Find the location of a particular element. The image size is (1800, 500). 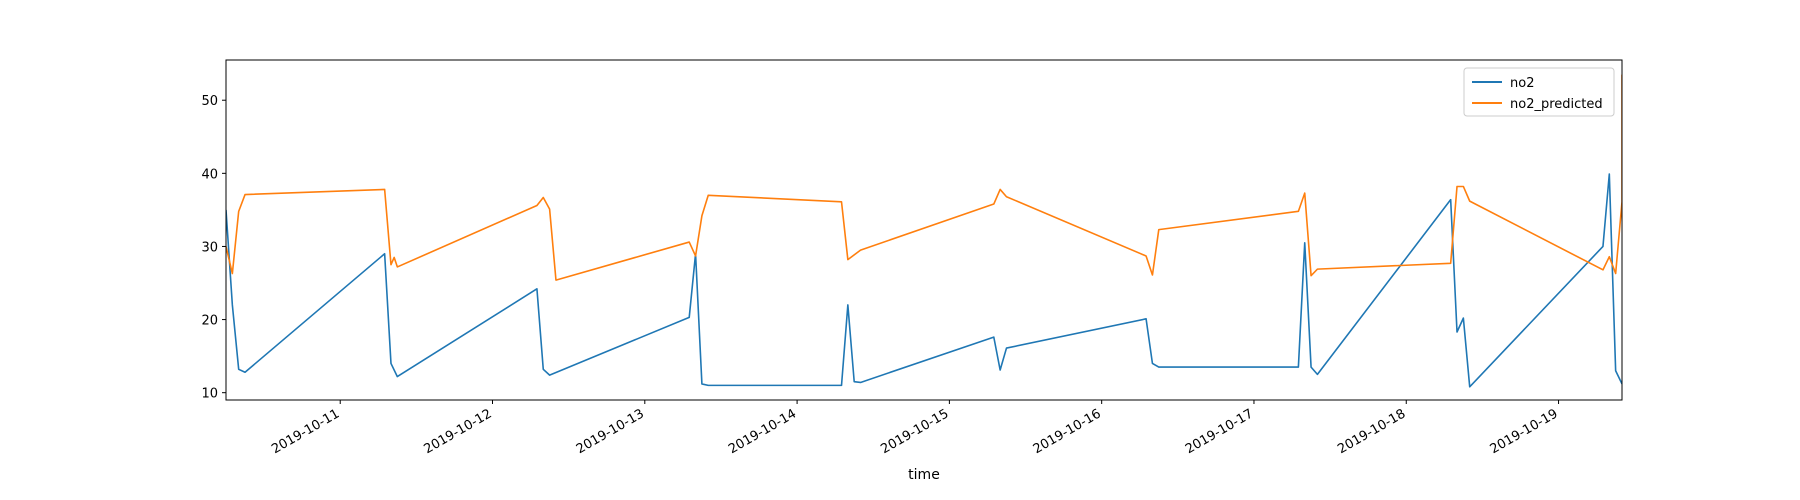

x-tick-label: 2019-10-19 is located at coordinates (1524, 431).